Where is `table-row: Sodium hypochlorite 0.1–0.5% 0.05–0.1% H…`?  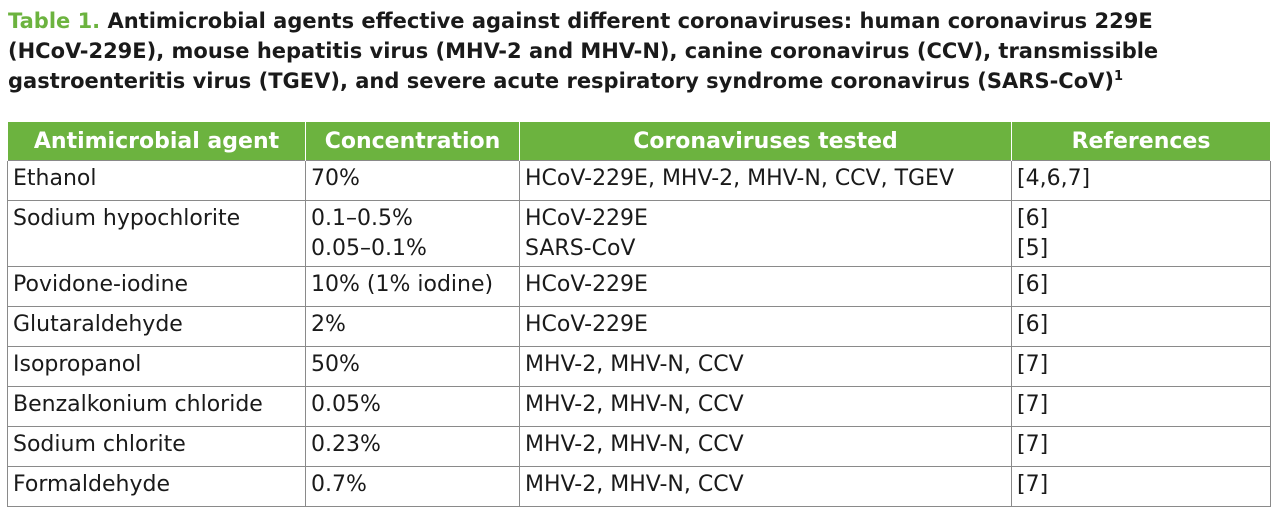
table-row: Sodium hypochlorite 0.1–0.5% 0.05–0.1% H… is located at coordinates (639, 233).